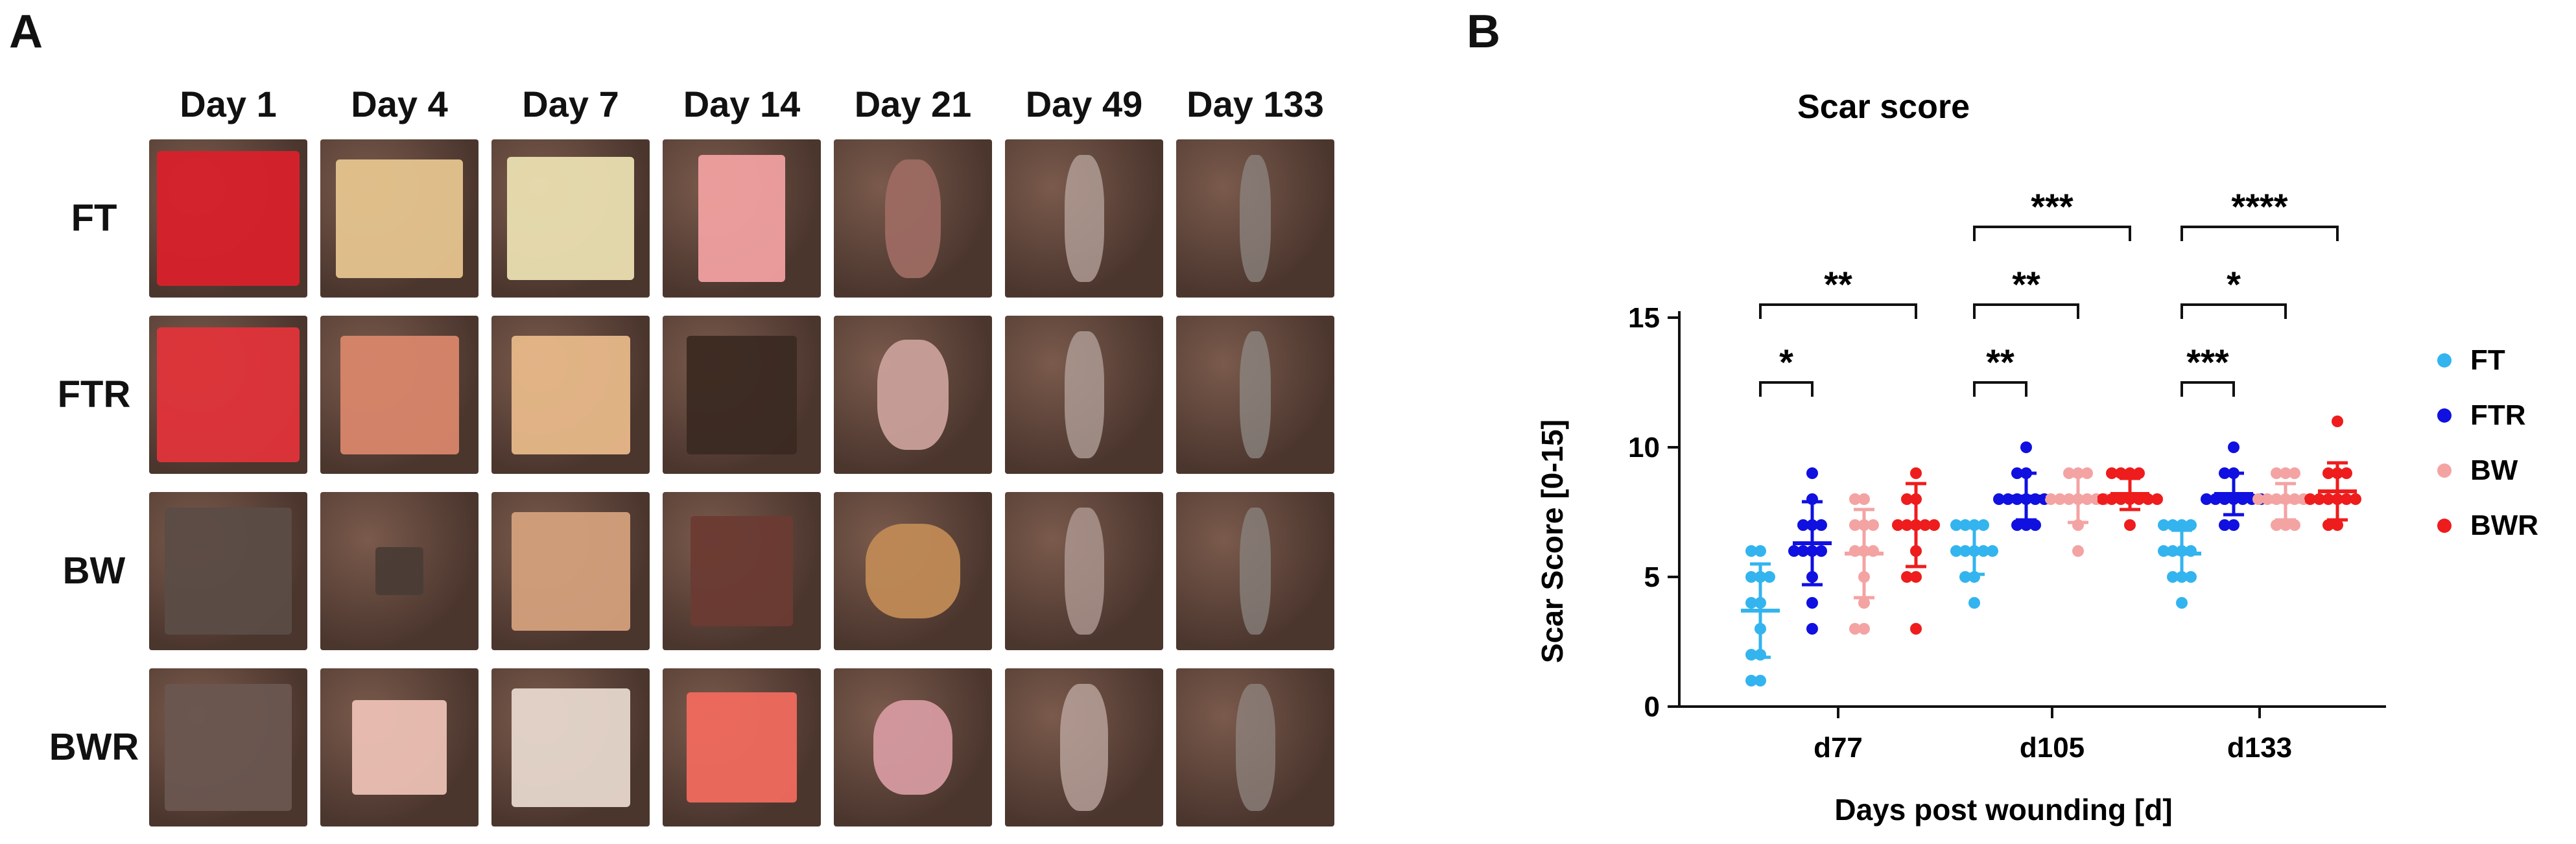  What do you see at coordinates (1084, 104) in the screenshot?
I see `day-column-header: Day 49` at bounding box center [1084, 104].